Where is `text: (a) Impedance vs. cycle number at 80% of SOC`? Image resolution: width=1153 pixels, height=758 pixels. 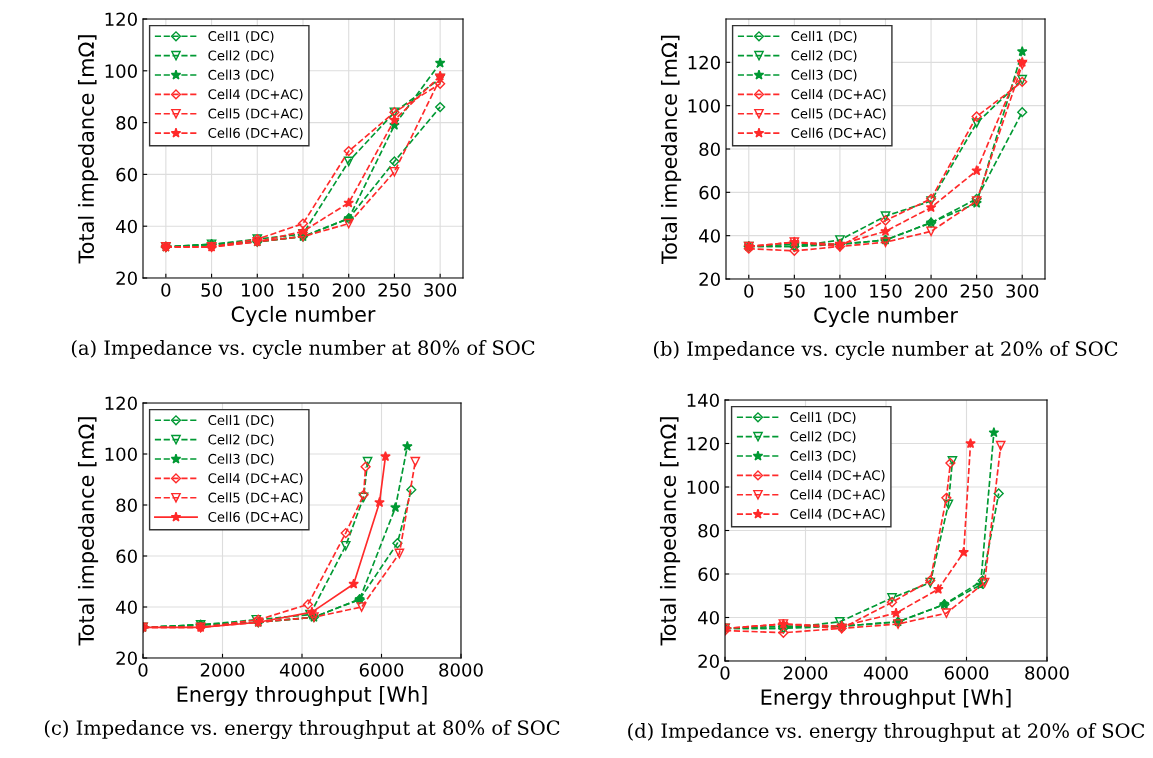
text: (a) Impedance vs. cycle number at 80% of SOC is located at coordinates (303, 350).